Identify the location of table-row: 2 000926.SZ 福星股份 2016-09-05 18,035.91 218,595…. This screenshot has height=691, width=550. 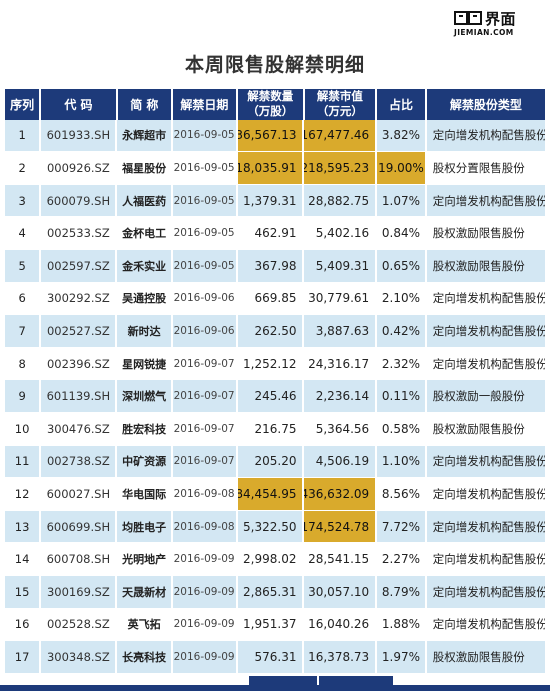
(275, 168).